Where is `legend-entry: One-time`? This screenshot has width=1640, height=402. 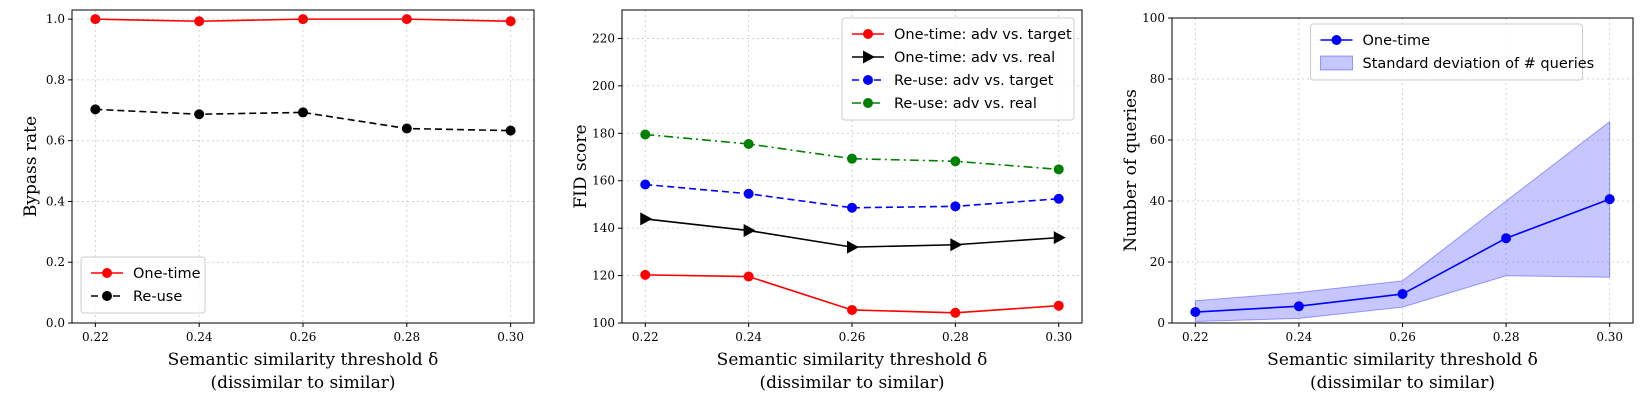
legend-entry: One-time is located at coordinates (1375, 41).